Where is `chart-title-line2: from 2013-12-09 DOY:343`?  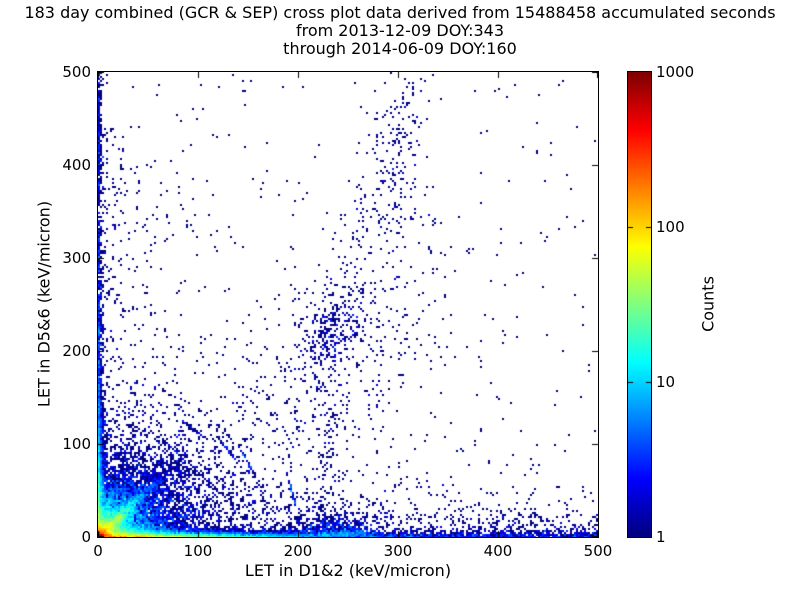
chart-title-line2: from 2013-12-09 DOY:343 is located at coordinates (399, 30).